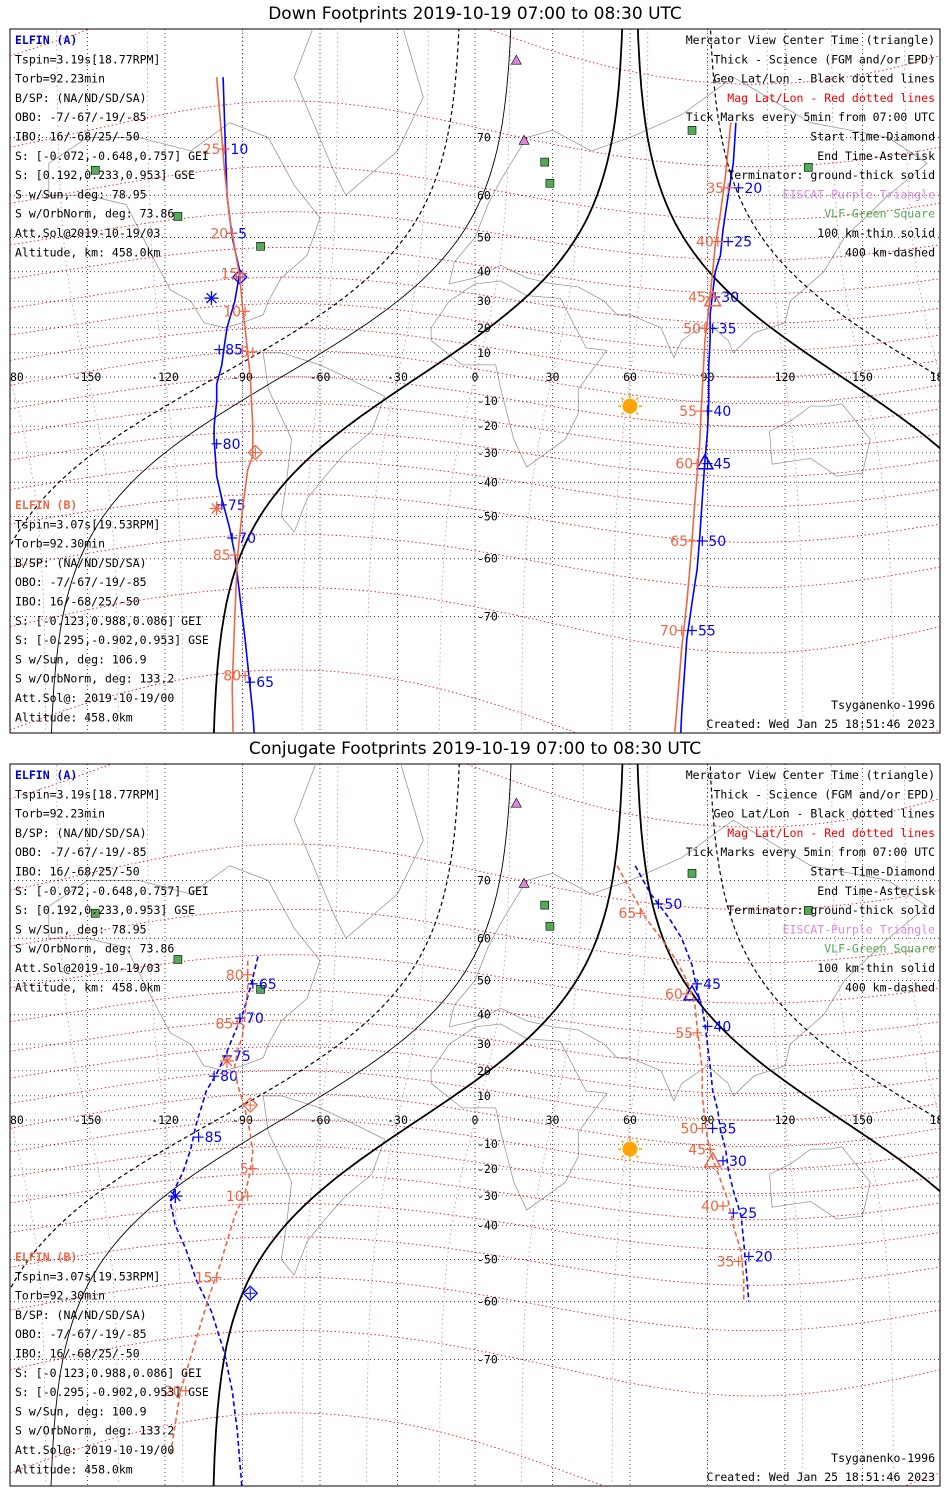  Describe the element at coordinates (484, 328) in the screenshot. I see `lat-tick-label: 20` at that location.